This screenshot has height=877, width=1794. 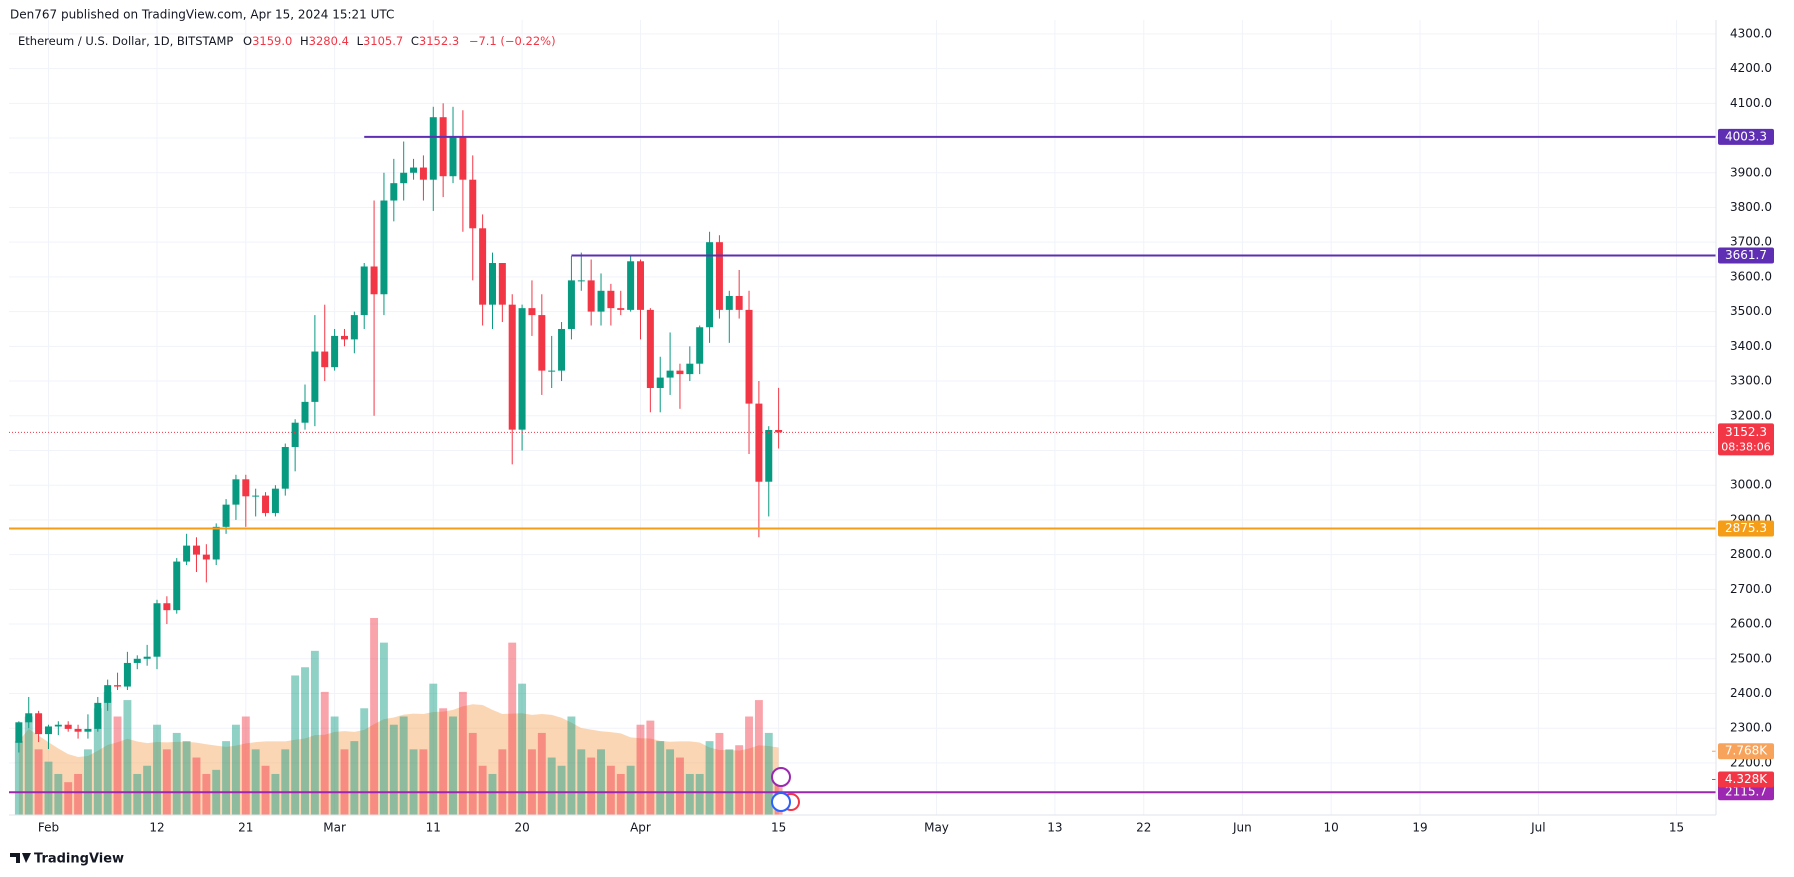 I want to click on y-tick-label: 3300.0, so click(x=1751, y=381).